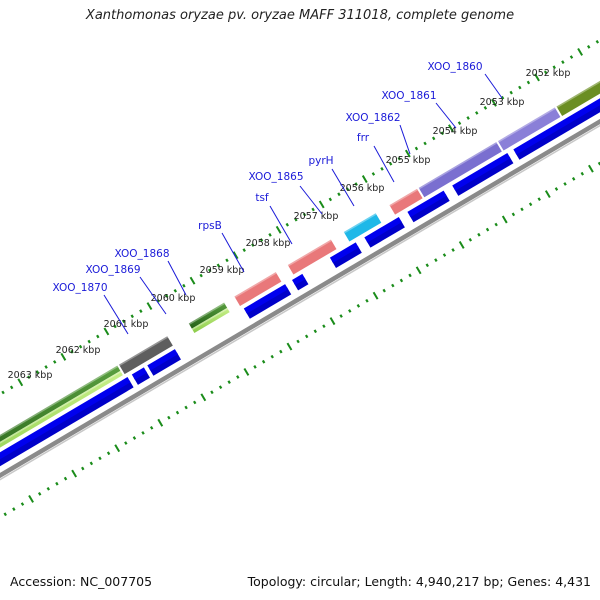  What do you see at coordinates (372, 118) in the screenshot?
I see `gene-label: XOO_1862` at bounding box center [372, 118].